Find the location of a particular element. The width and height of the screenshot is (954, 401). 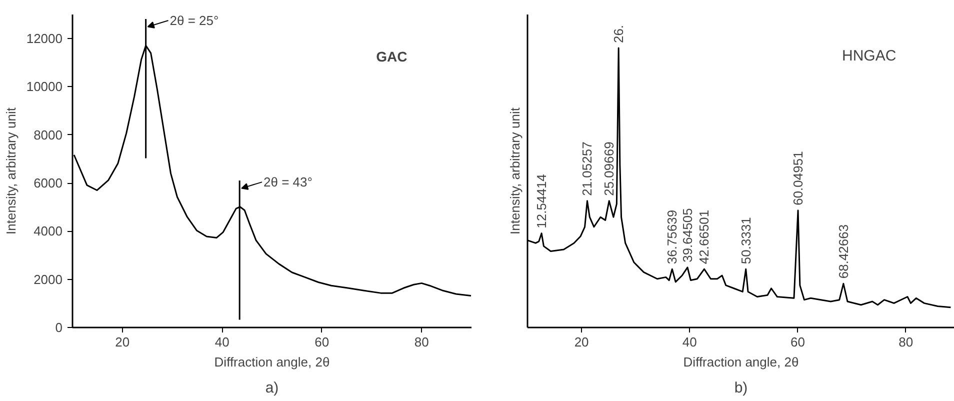

text: GAC is located at coordinates (392, 56).